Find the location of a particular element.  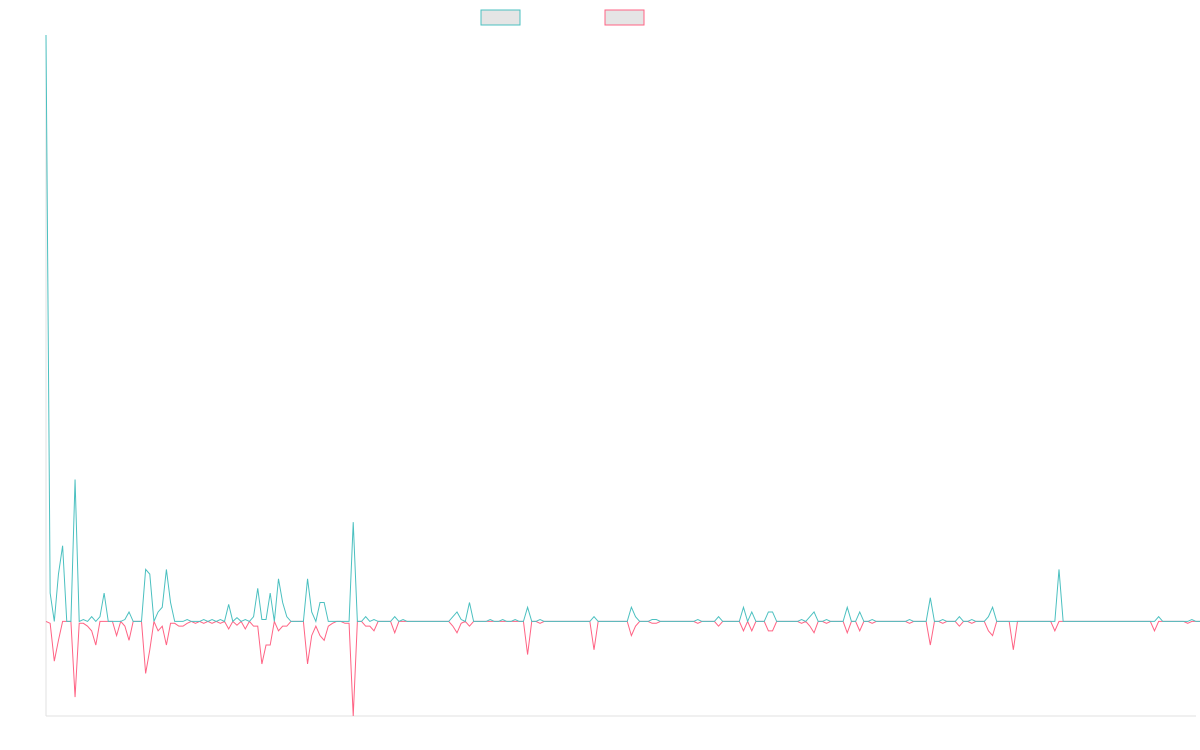

legend-swatch-series-a is located at coordinates (500, 17).